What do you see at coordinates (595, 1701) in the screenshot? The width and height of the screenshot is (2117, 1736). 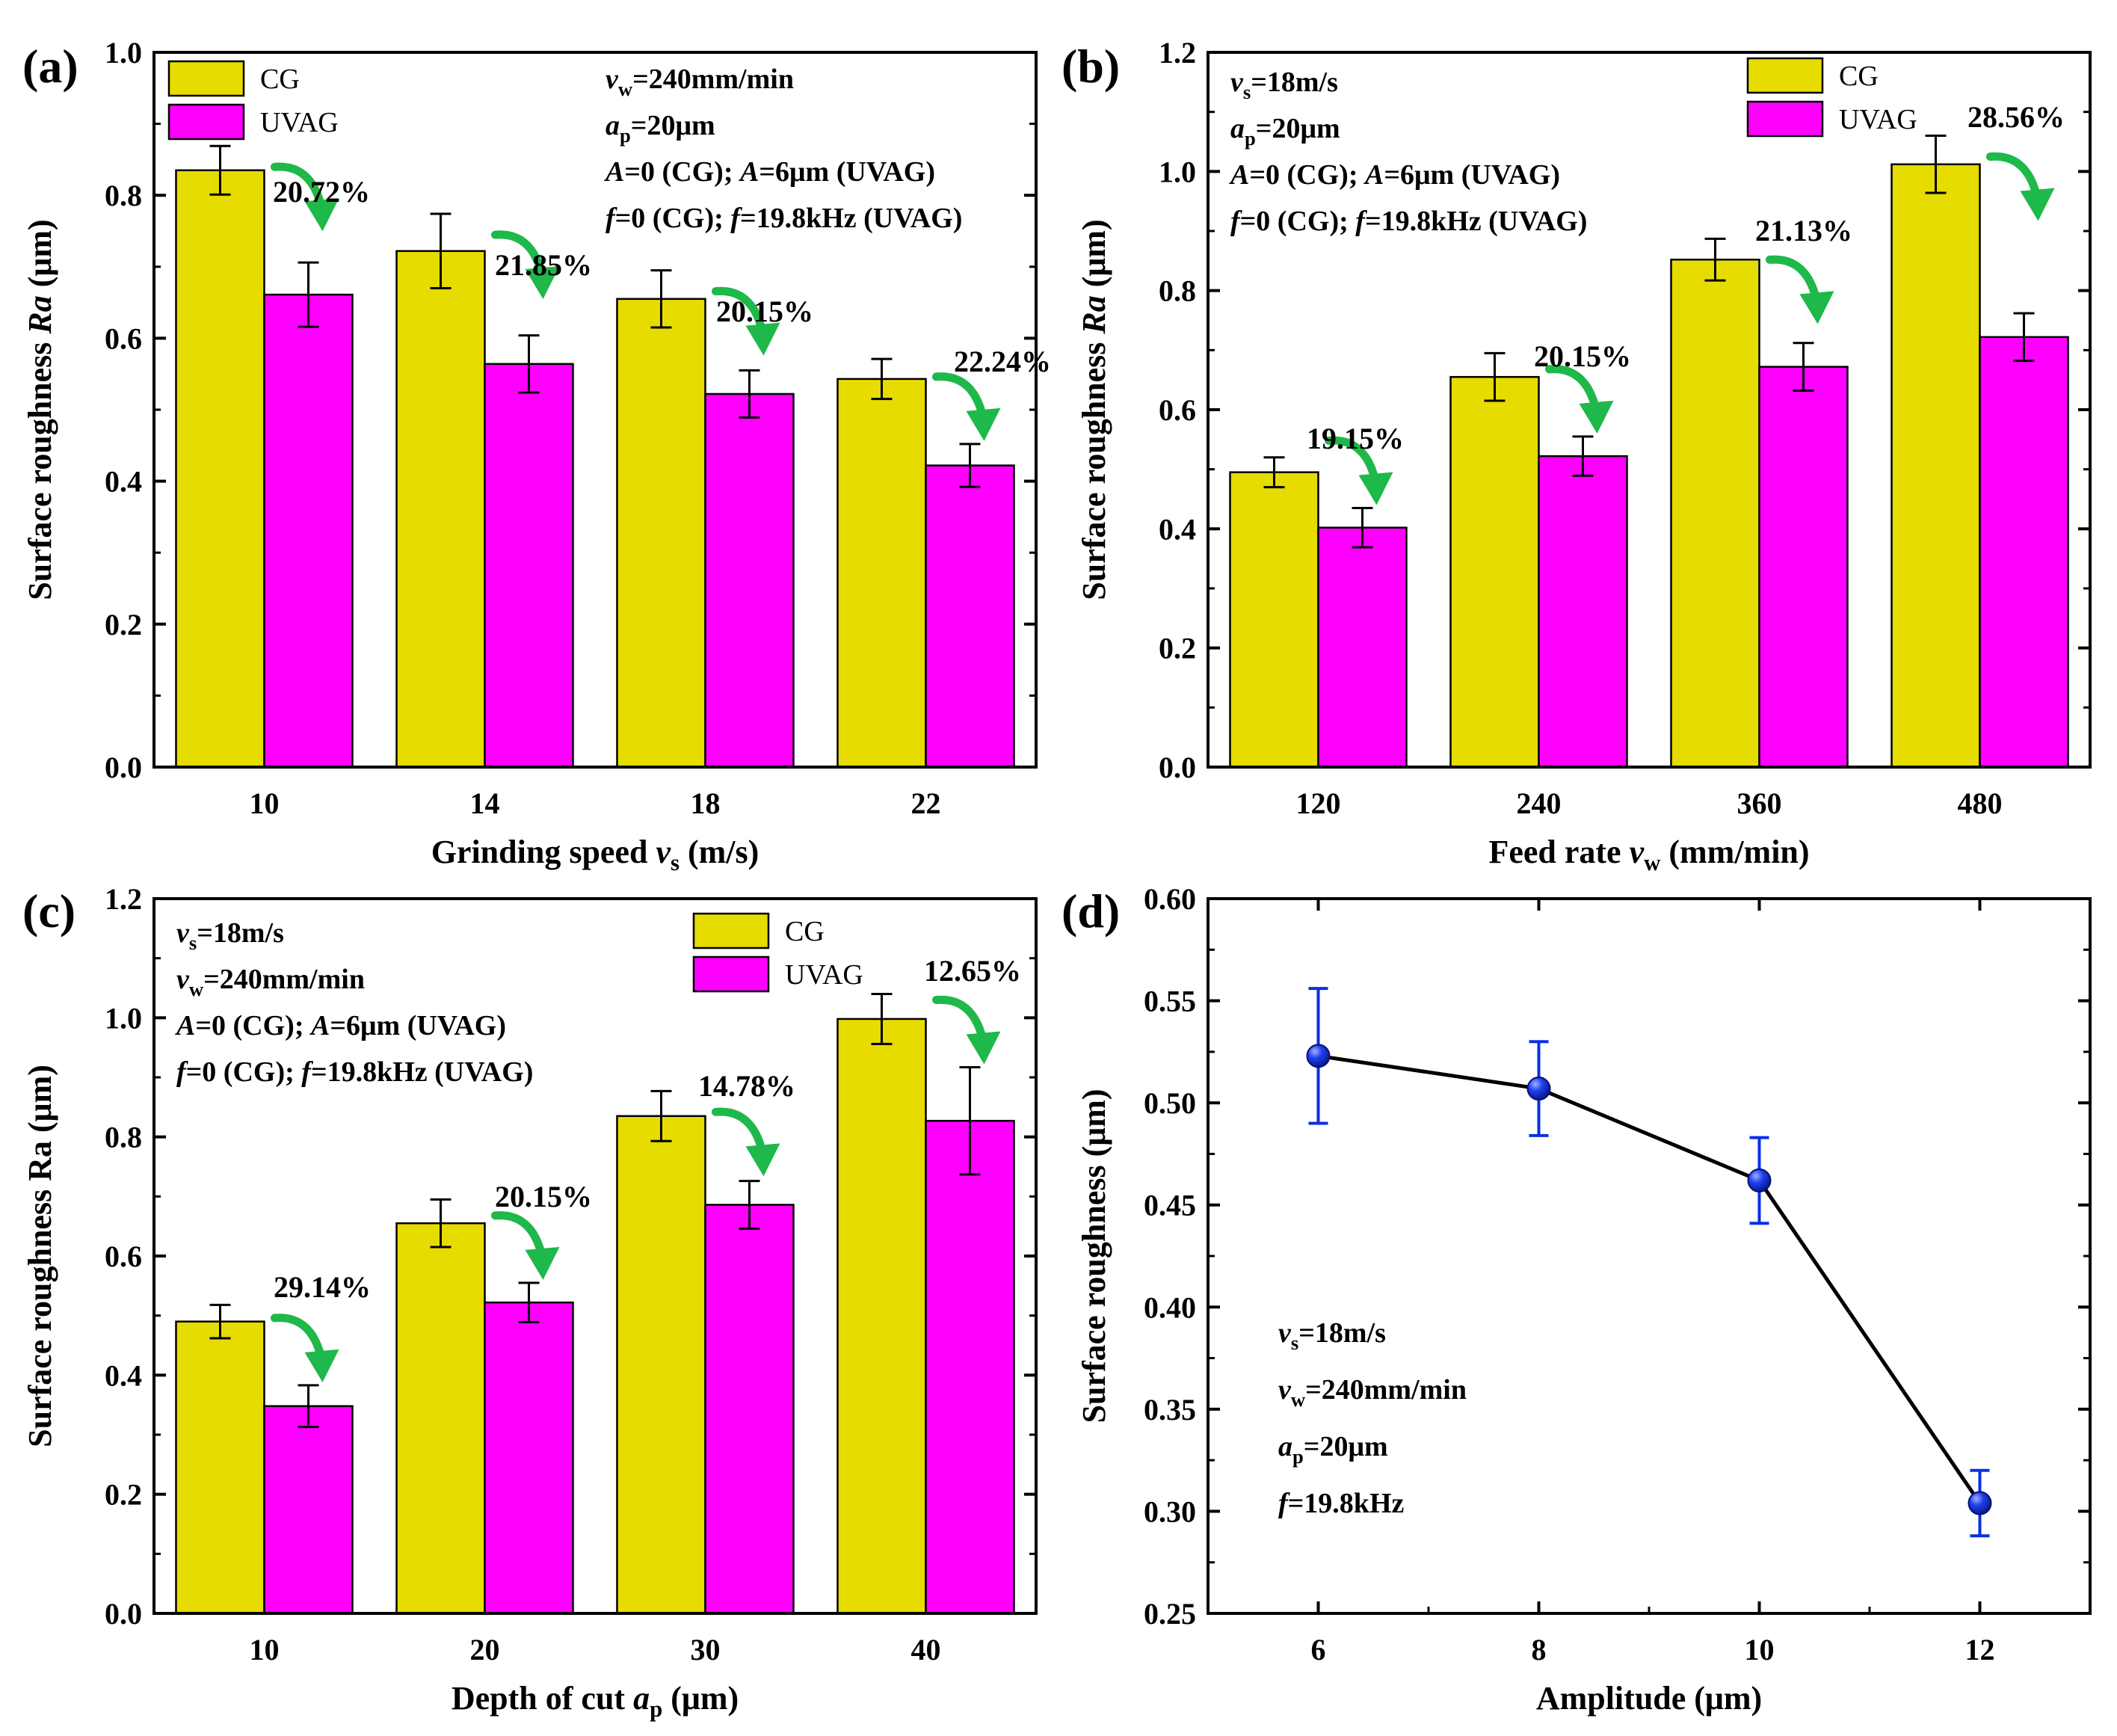 I see `x-axis-label: Depth of cut ap (μm)` at bounding box center [595, 1701].